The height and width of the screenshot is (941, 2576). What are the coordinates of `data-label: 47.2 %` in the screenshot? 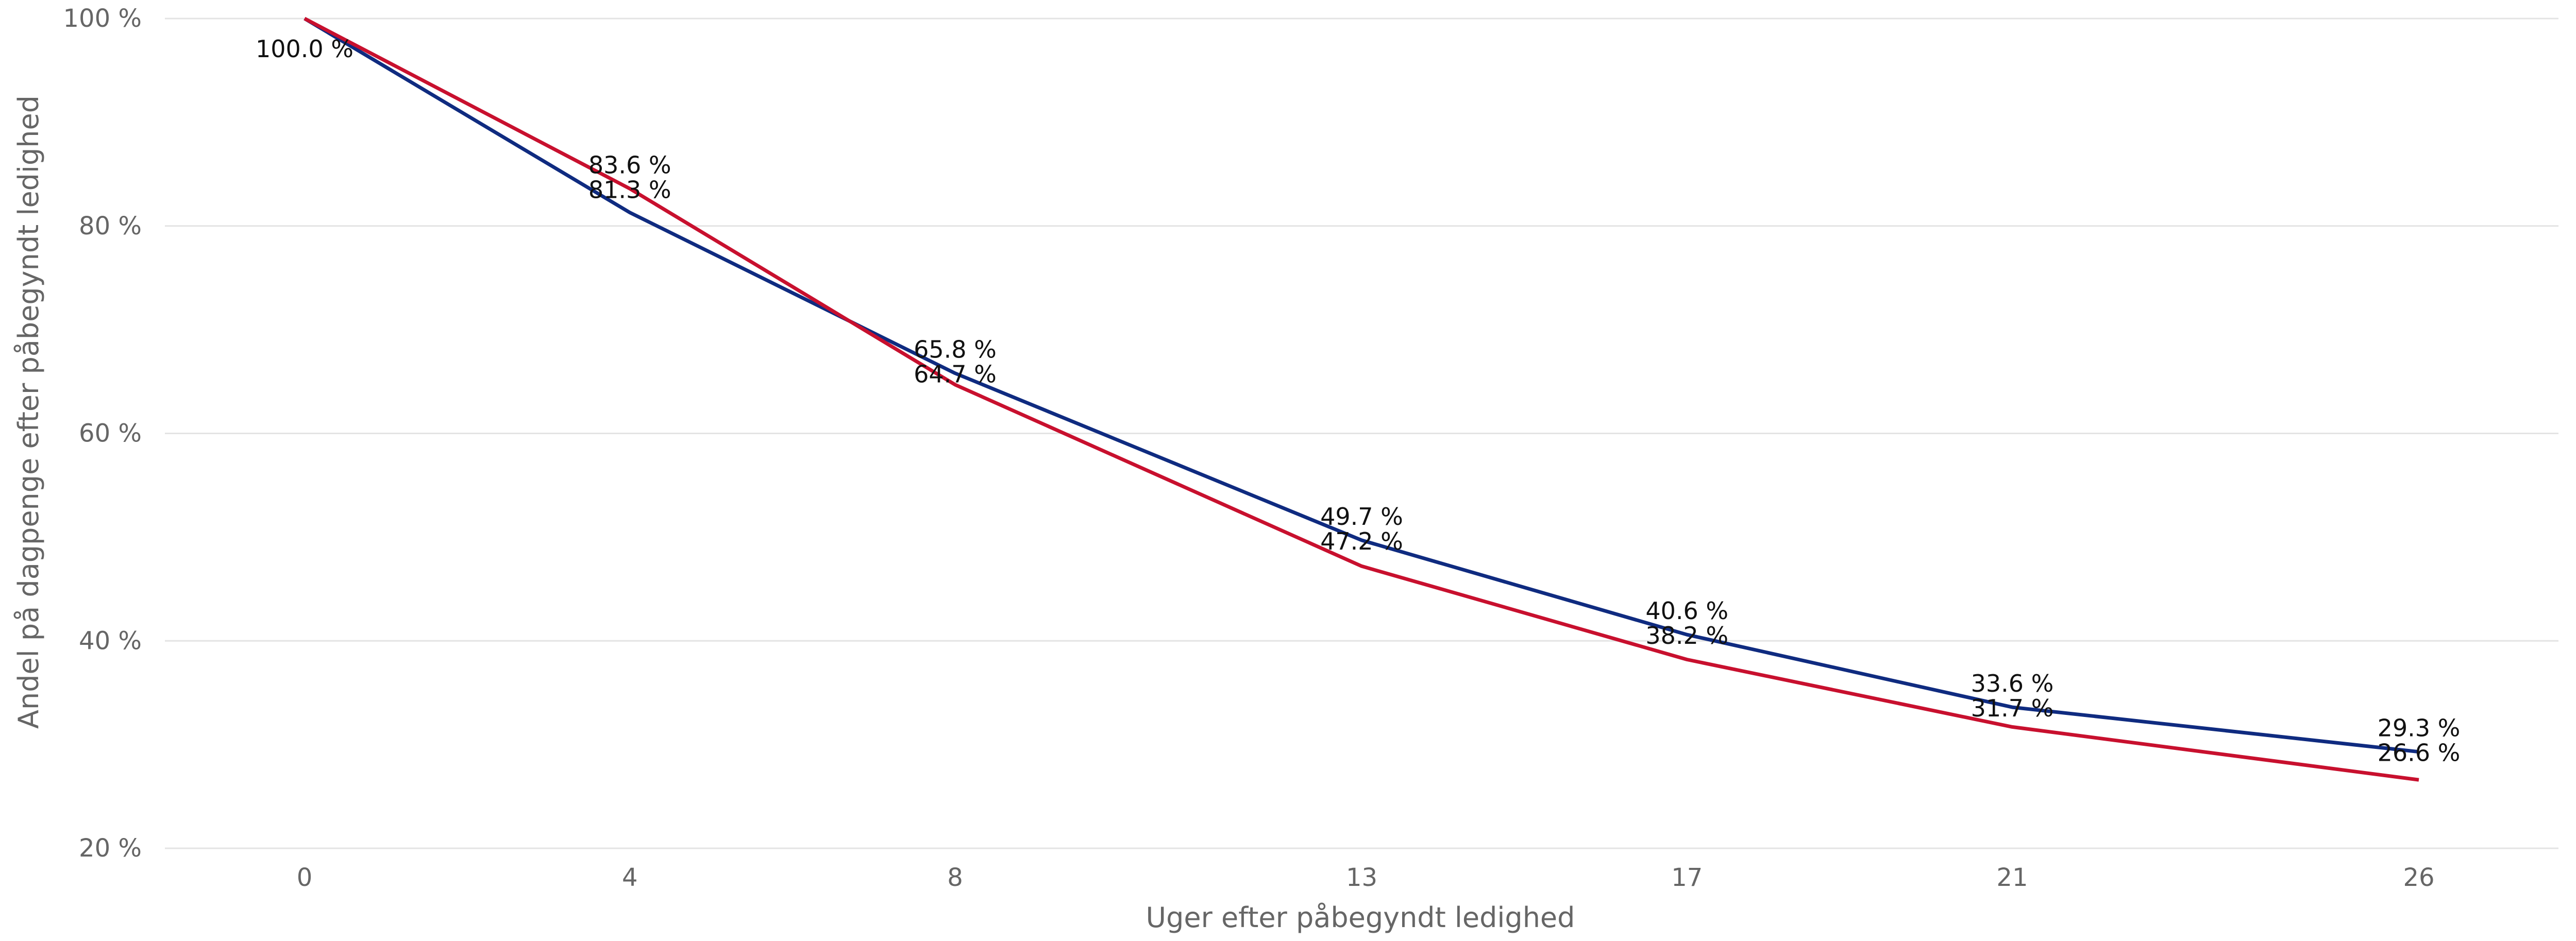 It's located at (1361, 541).